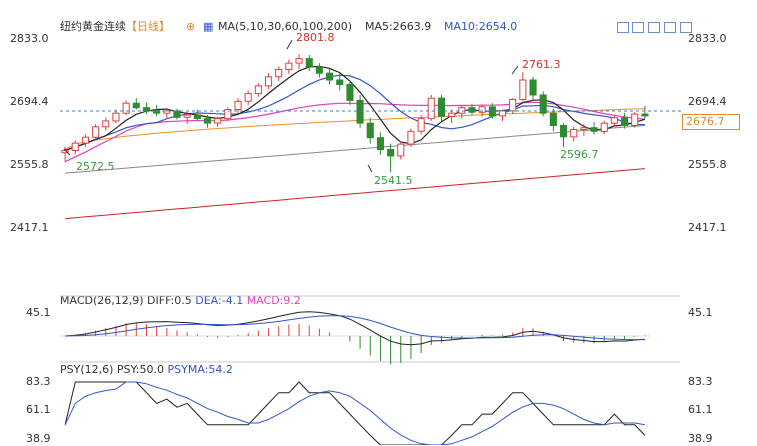 The image size is (757, 446). What do you see at coordinates (579, 154) in the screenshot?
I see `low-annotation: 2596.7` at bounding box center [579, 154].